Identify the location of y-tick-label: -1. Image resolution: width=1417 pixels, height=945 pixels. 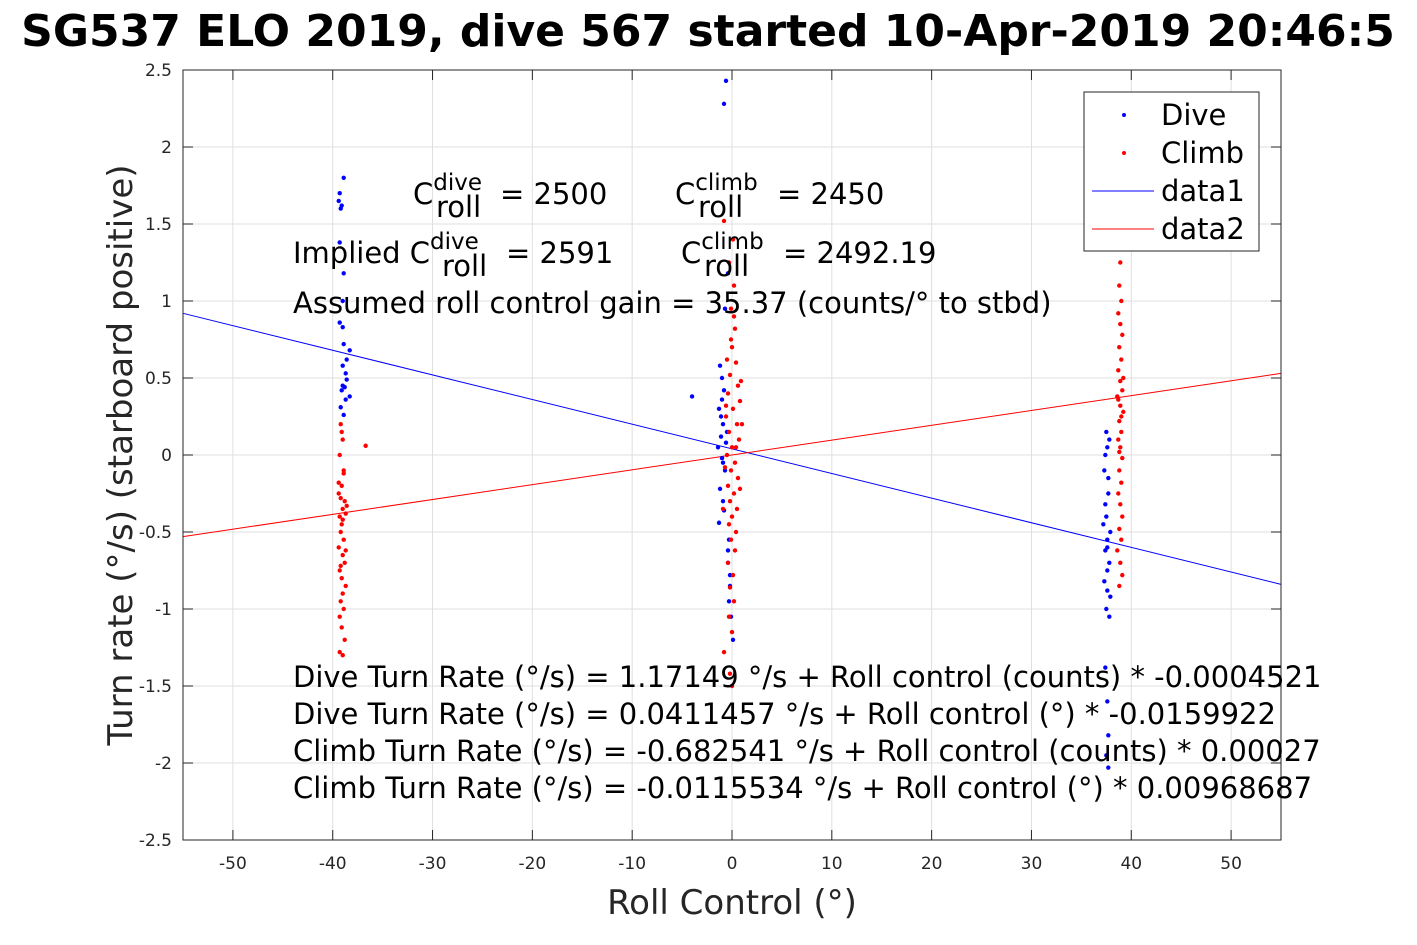
(163, 610).